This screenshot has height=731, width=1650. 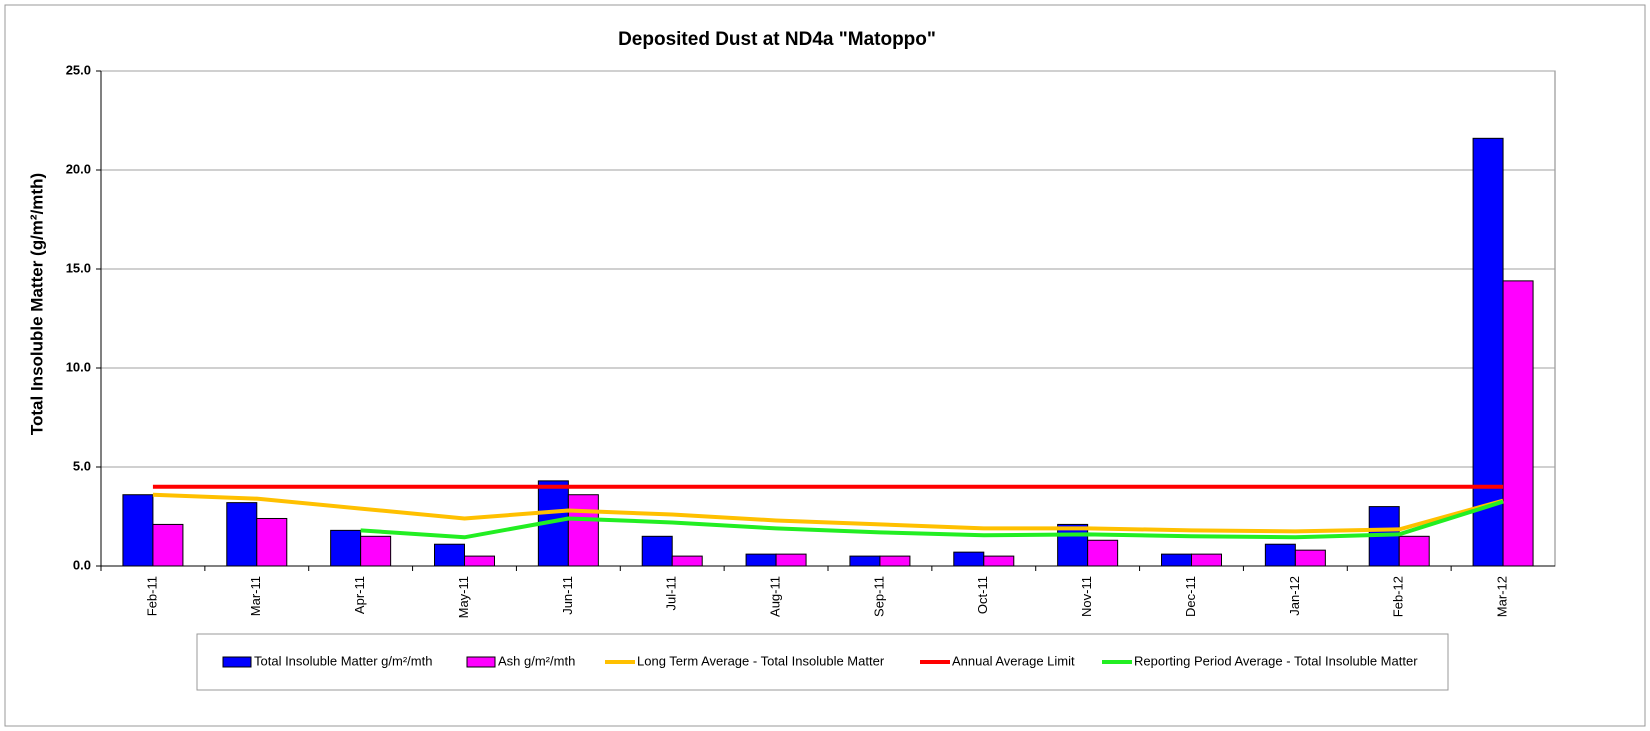 What do you see at coordinates (82, 564) in the screenshot?
I see `y-tick-label: 0.0` at bounding box center [82, 564].